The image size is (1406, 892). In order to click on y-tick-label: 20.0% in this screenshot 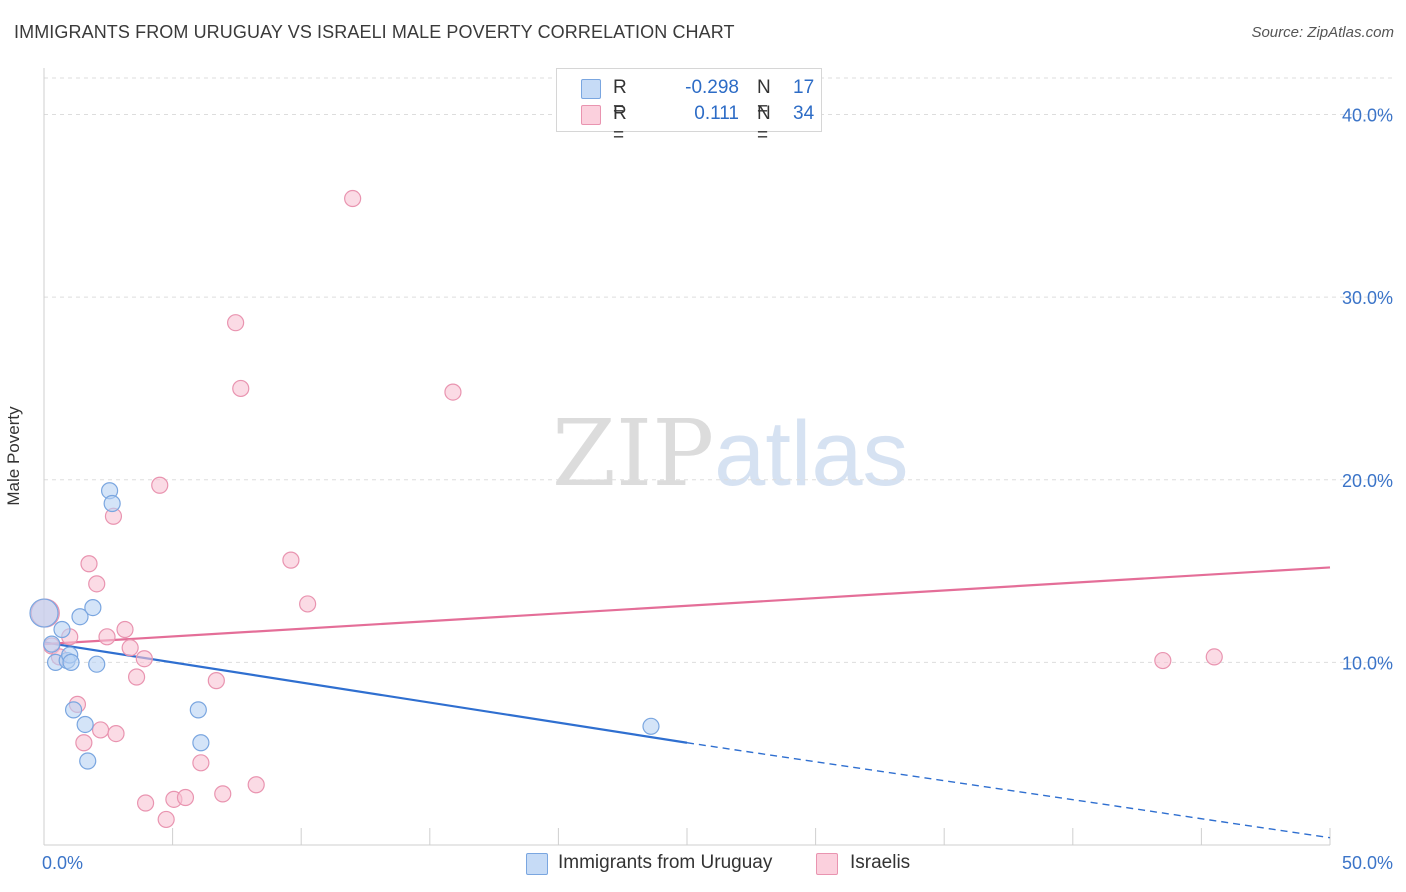, I will do `click(1367, 481)`.